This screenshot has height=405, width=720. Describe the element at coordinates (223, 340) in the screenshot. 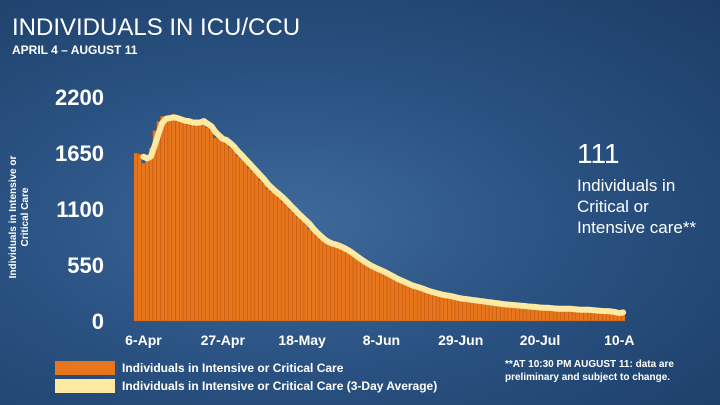

I see `x-tick-label: 27-Apr` at that location.